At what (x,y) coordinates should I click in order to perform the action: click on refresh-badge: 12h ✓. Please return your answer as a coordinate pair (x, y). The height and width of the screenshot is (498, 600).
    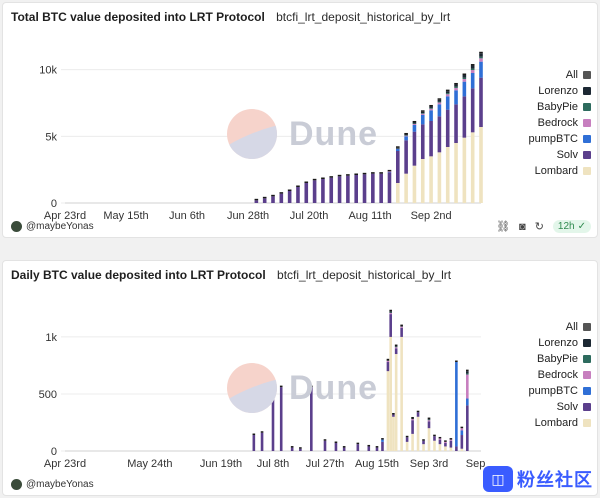
    Looking at the image, I should click on (571, 226).